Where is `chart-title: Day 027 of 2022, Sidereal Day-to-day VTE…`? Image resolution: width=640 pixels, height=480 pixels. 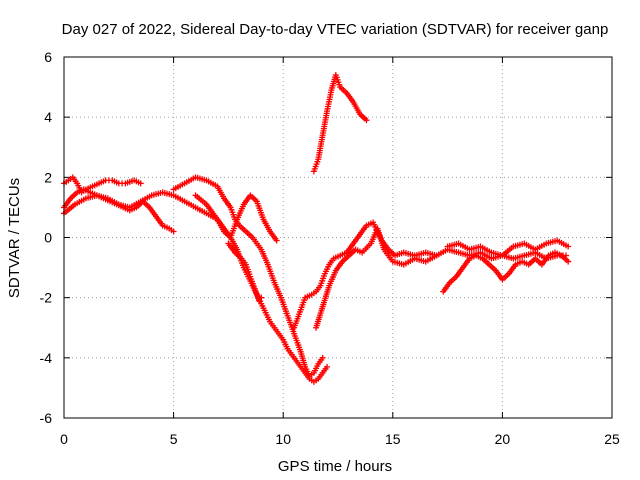
chart-title: Day 027 of 2022, Sidereal Day-to-day VTE… is located at coordinates (335, 29).